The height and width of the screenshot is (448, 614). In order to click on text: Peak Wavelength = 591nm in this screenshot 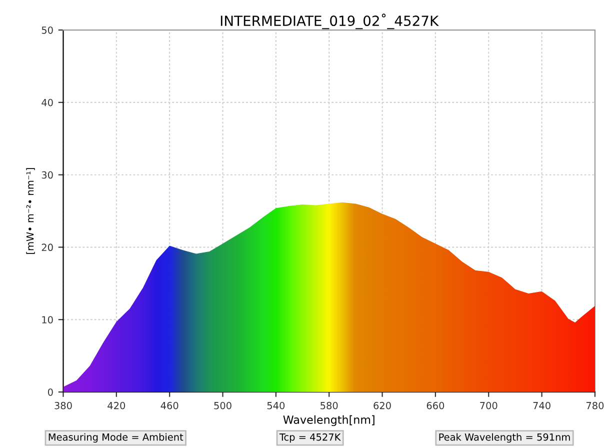, I will do `click(504, 438)`.